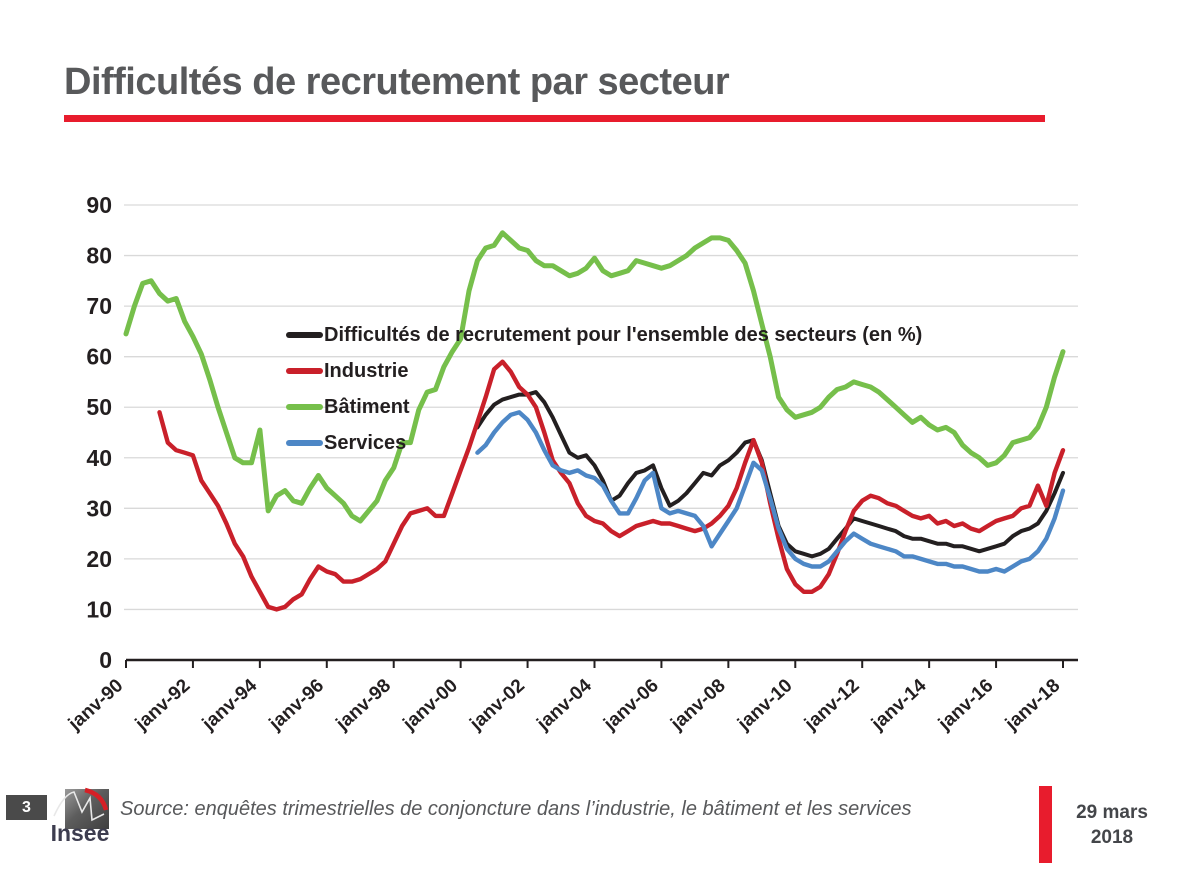 Image resolution: width=1180 pixels, height=885 pixels. What do you see at coordinates (965, 705) in the screenshot?
I see `x-tick-label: janv-16` at bounding box center [965, 705].